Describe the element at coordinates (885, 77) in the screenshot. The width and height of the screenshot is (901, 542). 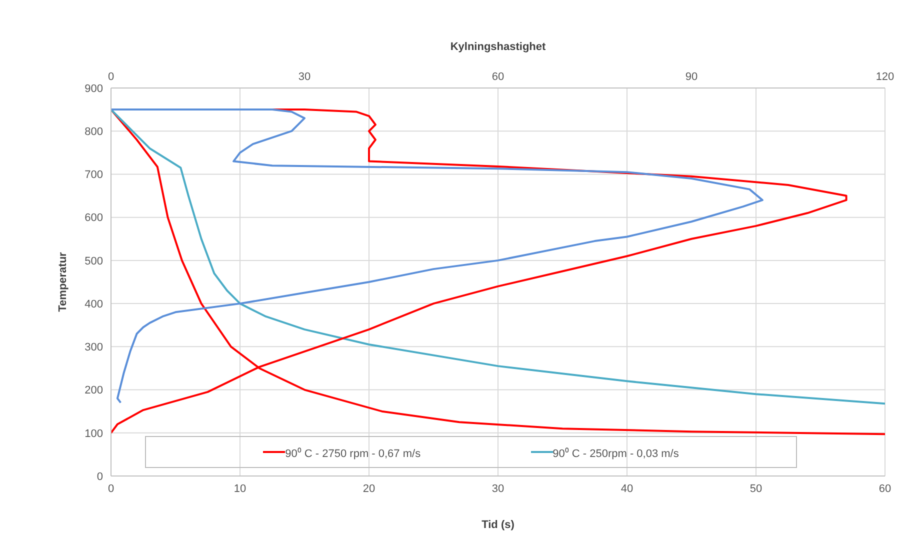
I see `x2-tick-label: 120` at that location.